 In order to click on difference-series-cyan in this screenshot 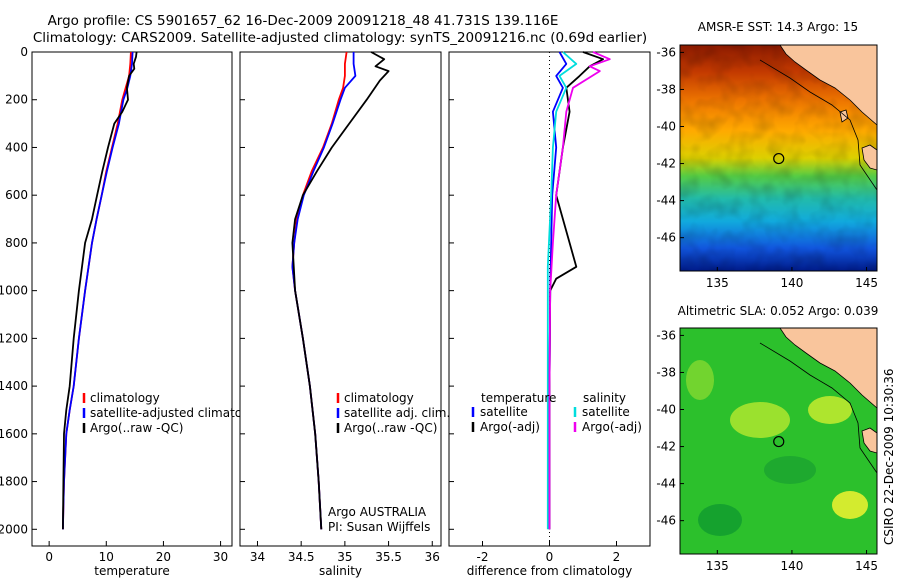, I will do `click(562, 290)`.